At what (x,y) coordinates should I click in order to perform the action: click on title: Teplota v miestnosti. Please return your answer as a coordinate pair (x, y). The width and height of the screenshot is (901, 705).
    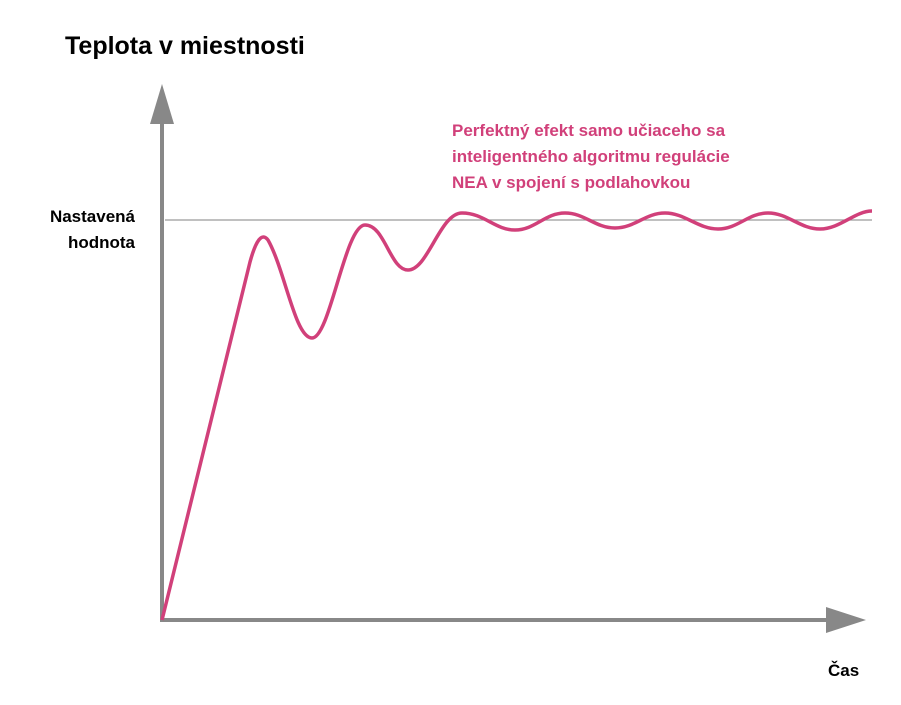
    Looking at the image, I should click on (185, 46).